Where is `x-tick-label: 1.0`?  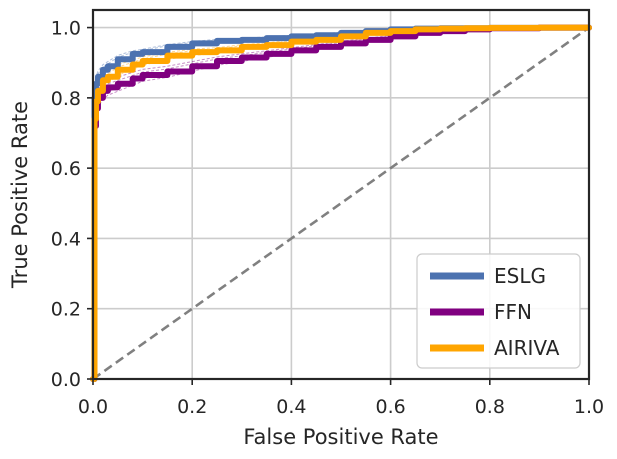 x-tick-label: 1.0 is located at coordinates (589, 407).